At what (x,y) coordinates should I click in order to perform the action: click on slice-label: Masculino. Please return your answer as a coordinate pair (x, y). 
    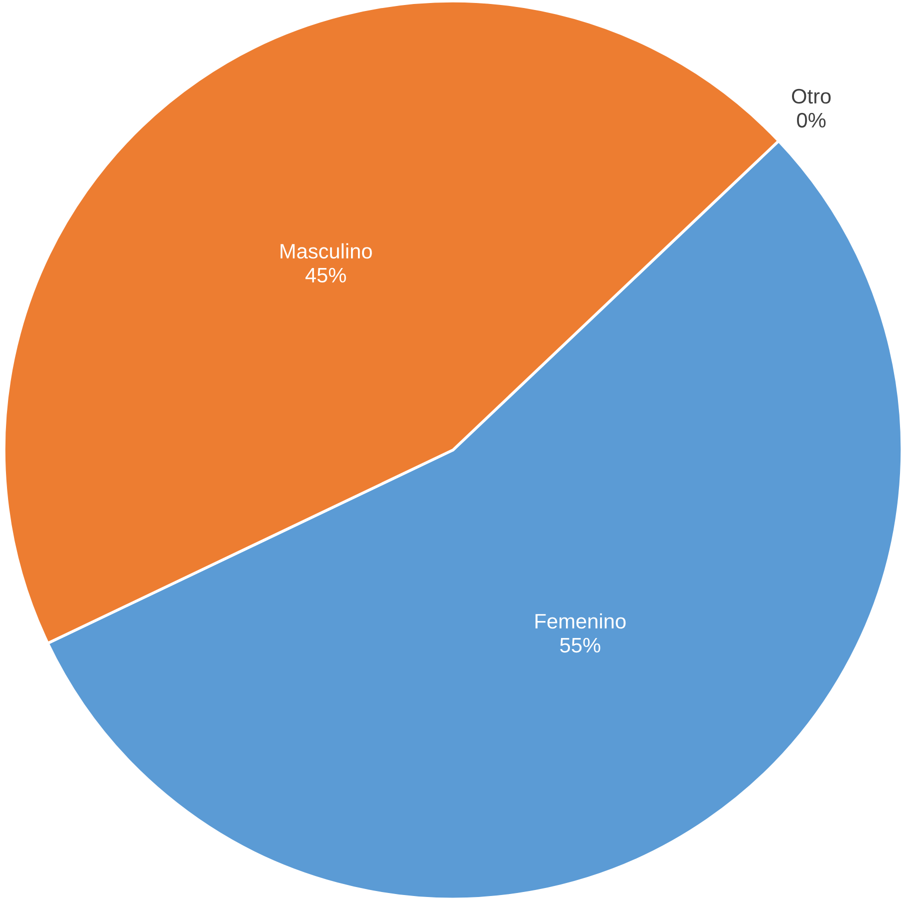
    Looking at the image, I should click on (326, 251).